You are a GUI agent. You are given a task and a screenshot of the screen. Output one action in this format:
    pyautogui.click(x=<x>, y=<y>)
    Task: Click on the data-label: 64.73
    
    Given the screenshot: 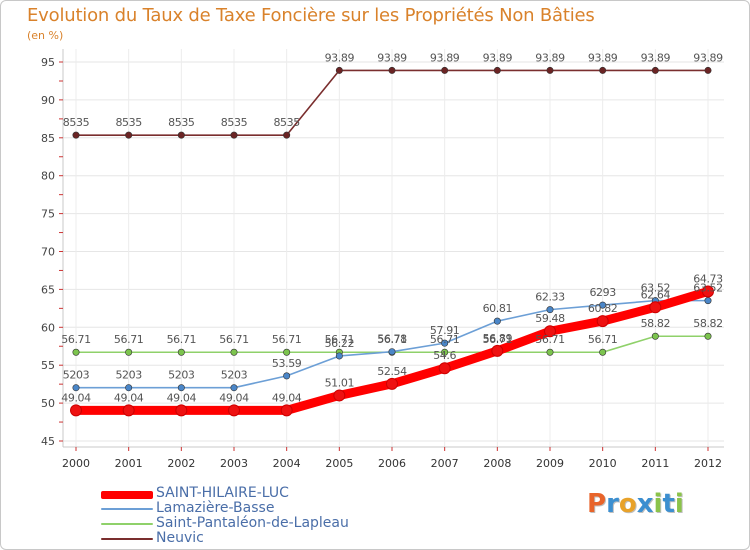 What is the action you would take?
    pyautogui.click(x=708, y=278)
    